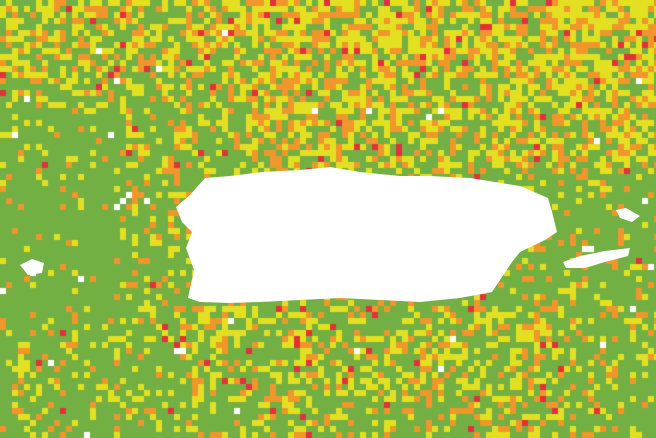  Describe the element at coordinates (32, 267) in the screenshot. I see `mona-island` at that location.